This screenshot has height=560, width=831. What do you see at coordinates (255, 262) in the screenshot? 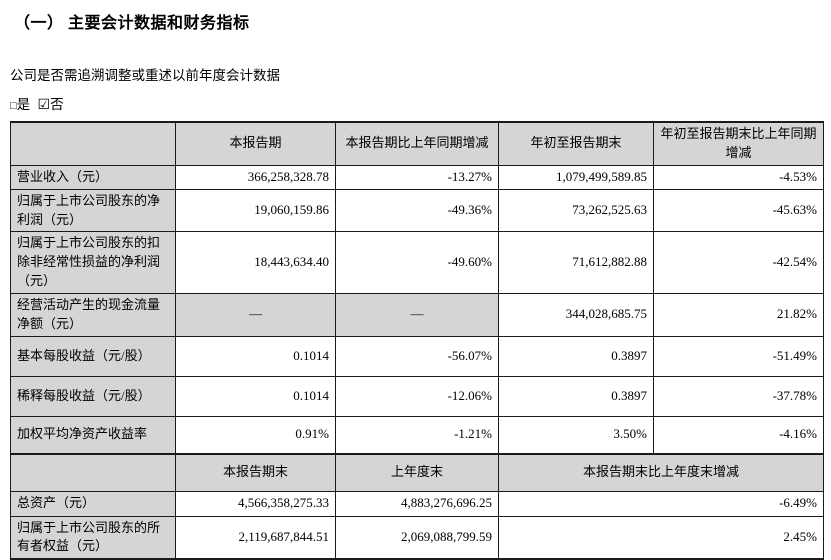
I see `cell-current: 18,443,634.40` at bounding box center [255, 262].